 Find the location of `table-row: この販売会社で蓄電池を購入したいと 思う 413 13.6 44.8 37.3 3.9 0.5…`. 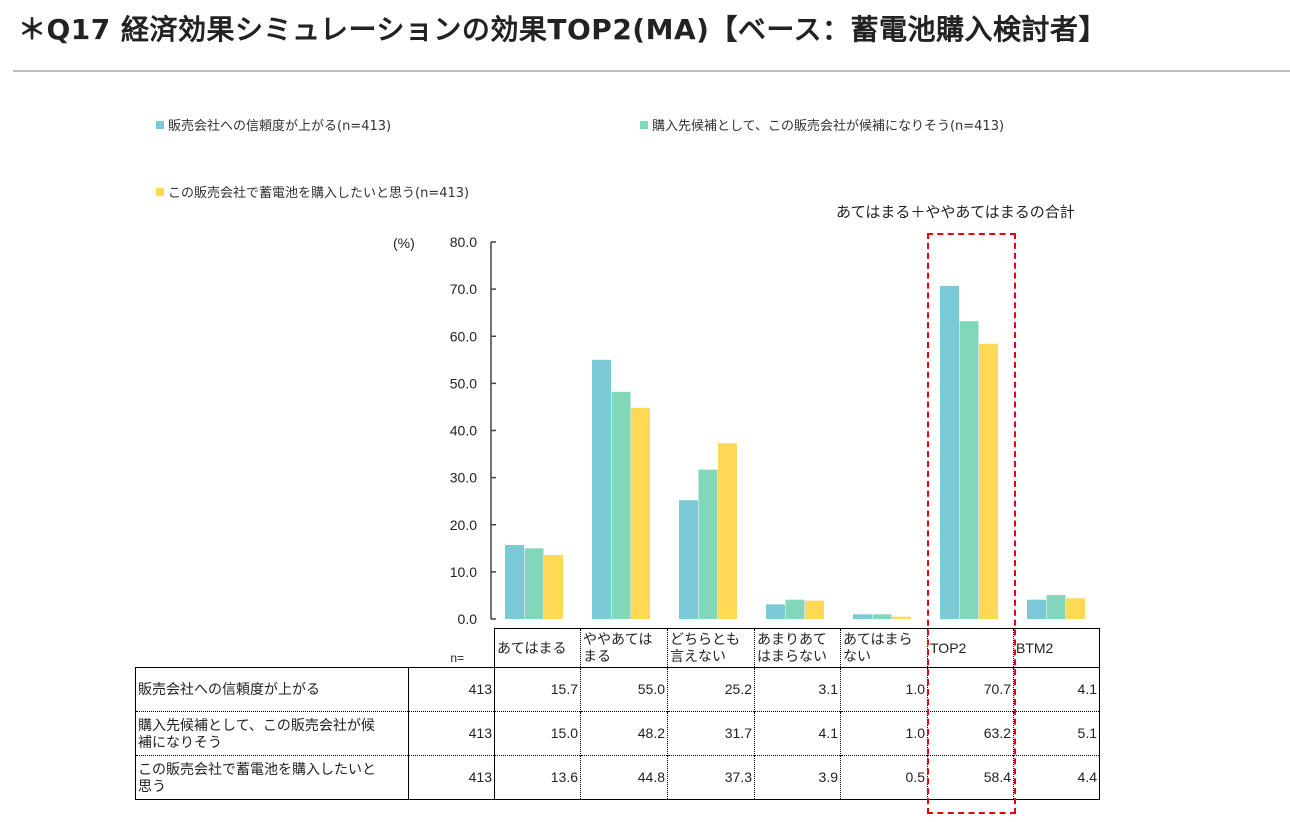

table-row: この販売会社で蓄電池を購入したいと 思う 413 13.6 44.8 37.3 3.9 0.5… is located at coordinates (617, 777).